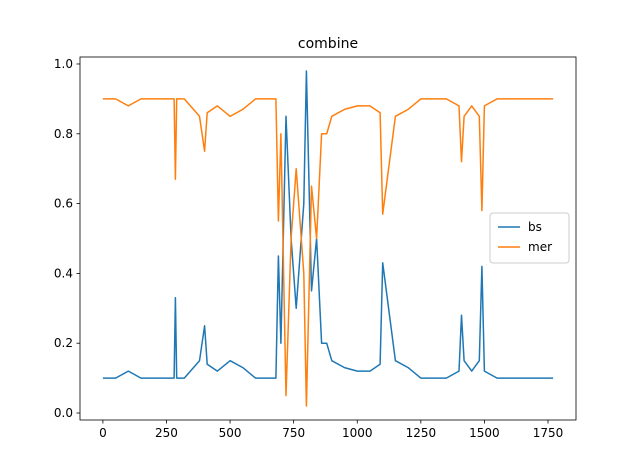 Image resolution: width=640 pixels, height=472 pixels. Describe the element at coordinates (63, 204) in the screenshot. I see `y-tick-label: 0.6` at that location.